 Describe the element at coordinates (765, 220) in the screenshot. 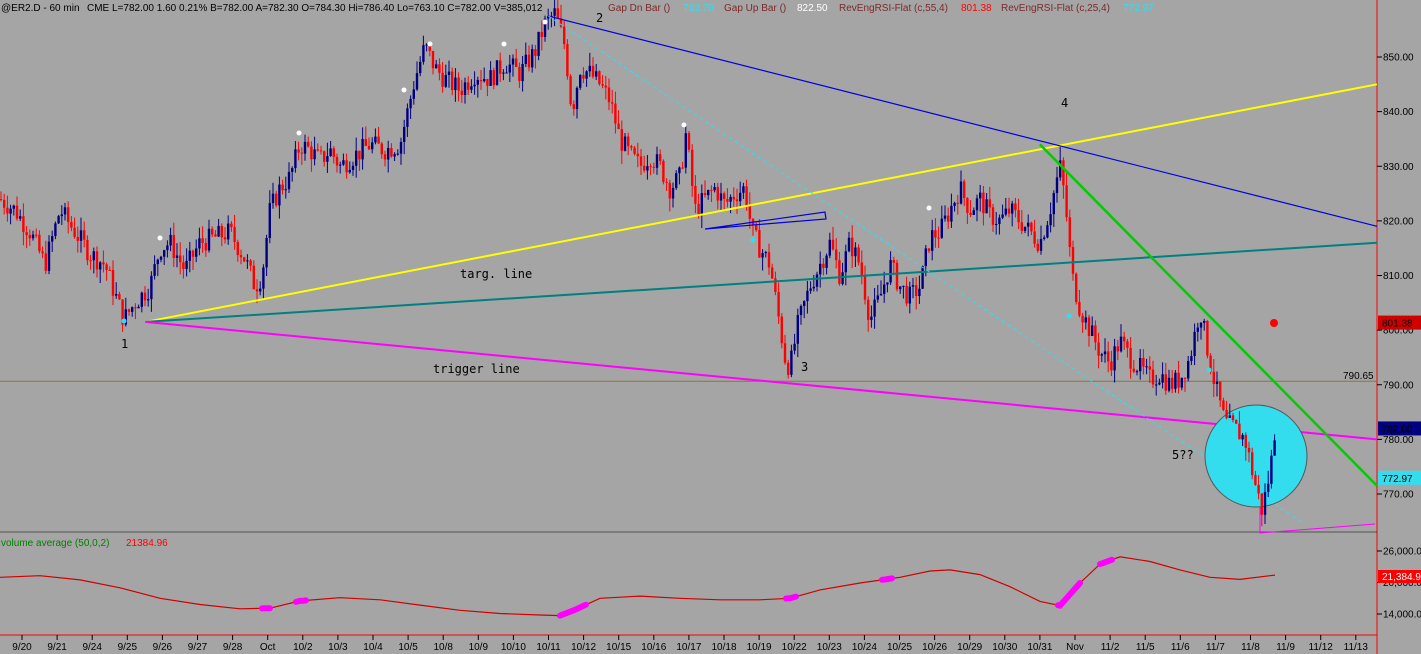

I see `blue-triangle-drawing` at that location.